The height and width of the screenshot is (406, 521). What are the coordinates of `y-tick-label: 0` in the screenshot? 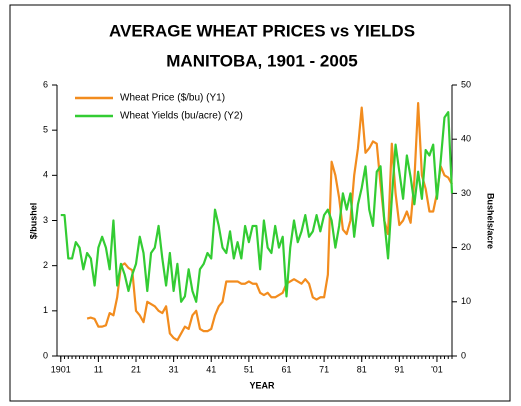 It's located at (45, 355).